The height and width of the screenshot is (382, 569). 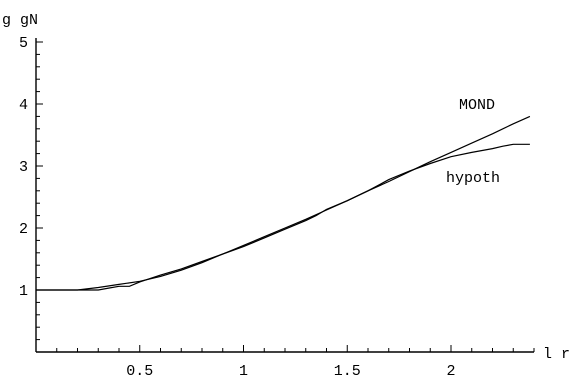 What do you see at coordinates (347, 371) in the screenshot?
I see `x-tick-label: 1.5` at bounding box center [347, 371].